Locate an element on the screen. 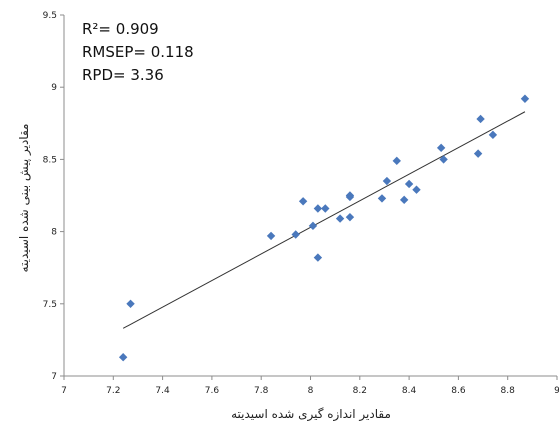 This screenshot has width=559, height=428. x-tick-label: 7.2 is located at coordinates (113, 391).